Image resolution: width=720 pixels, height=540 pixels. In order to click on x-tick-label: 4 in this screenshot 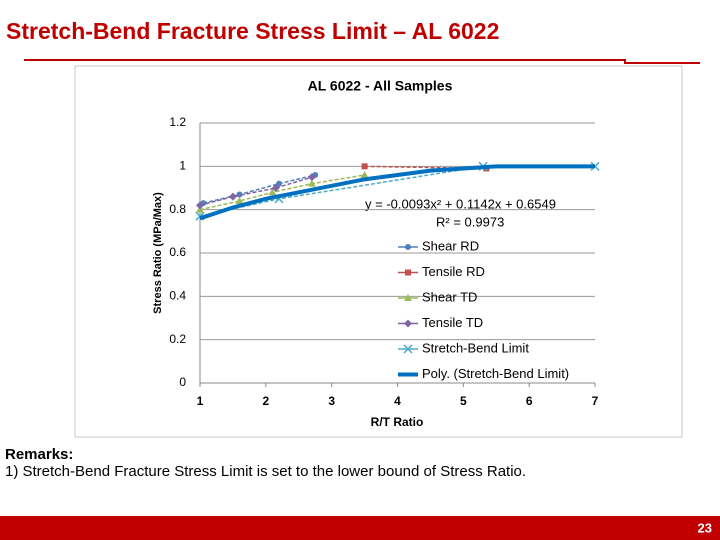, I will do `click(397, 401)`.